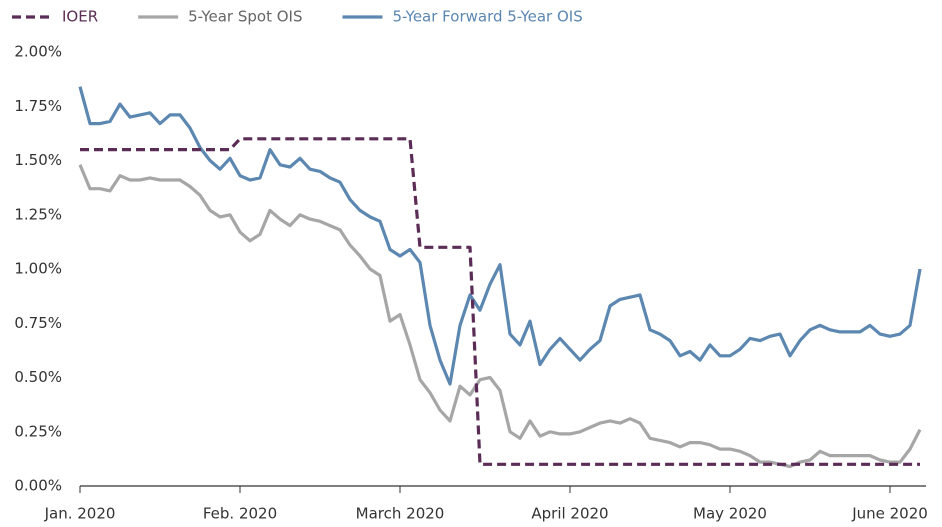 This screenshot has height=527, width=942. What do you see at coordinates (38, 377) in the screenshot?
I see `y-tick-label: 0.50%` at bounding box center [38, 377].